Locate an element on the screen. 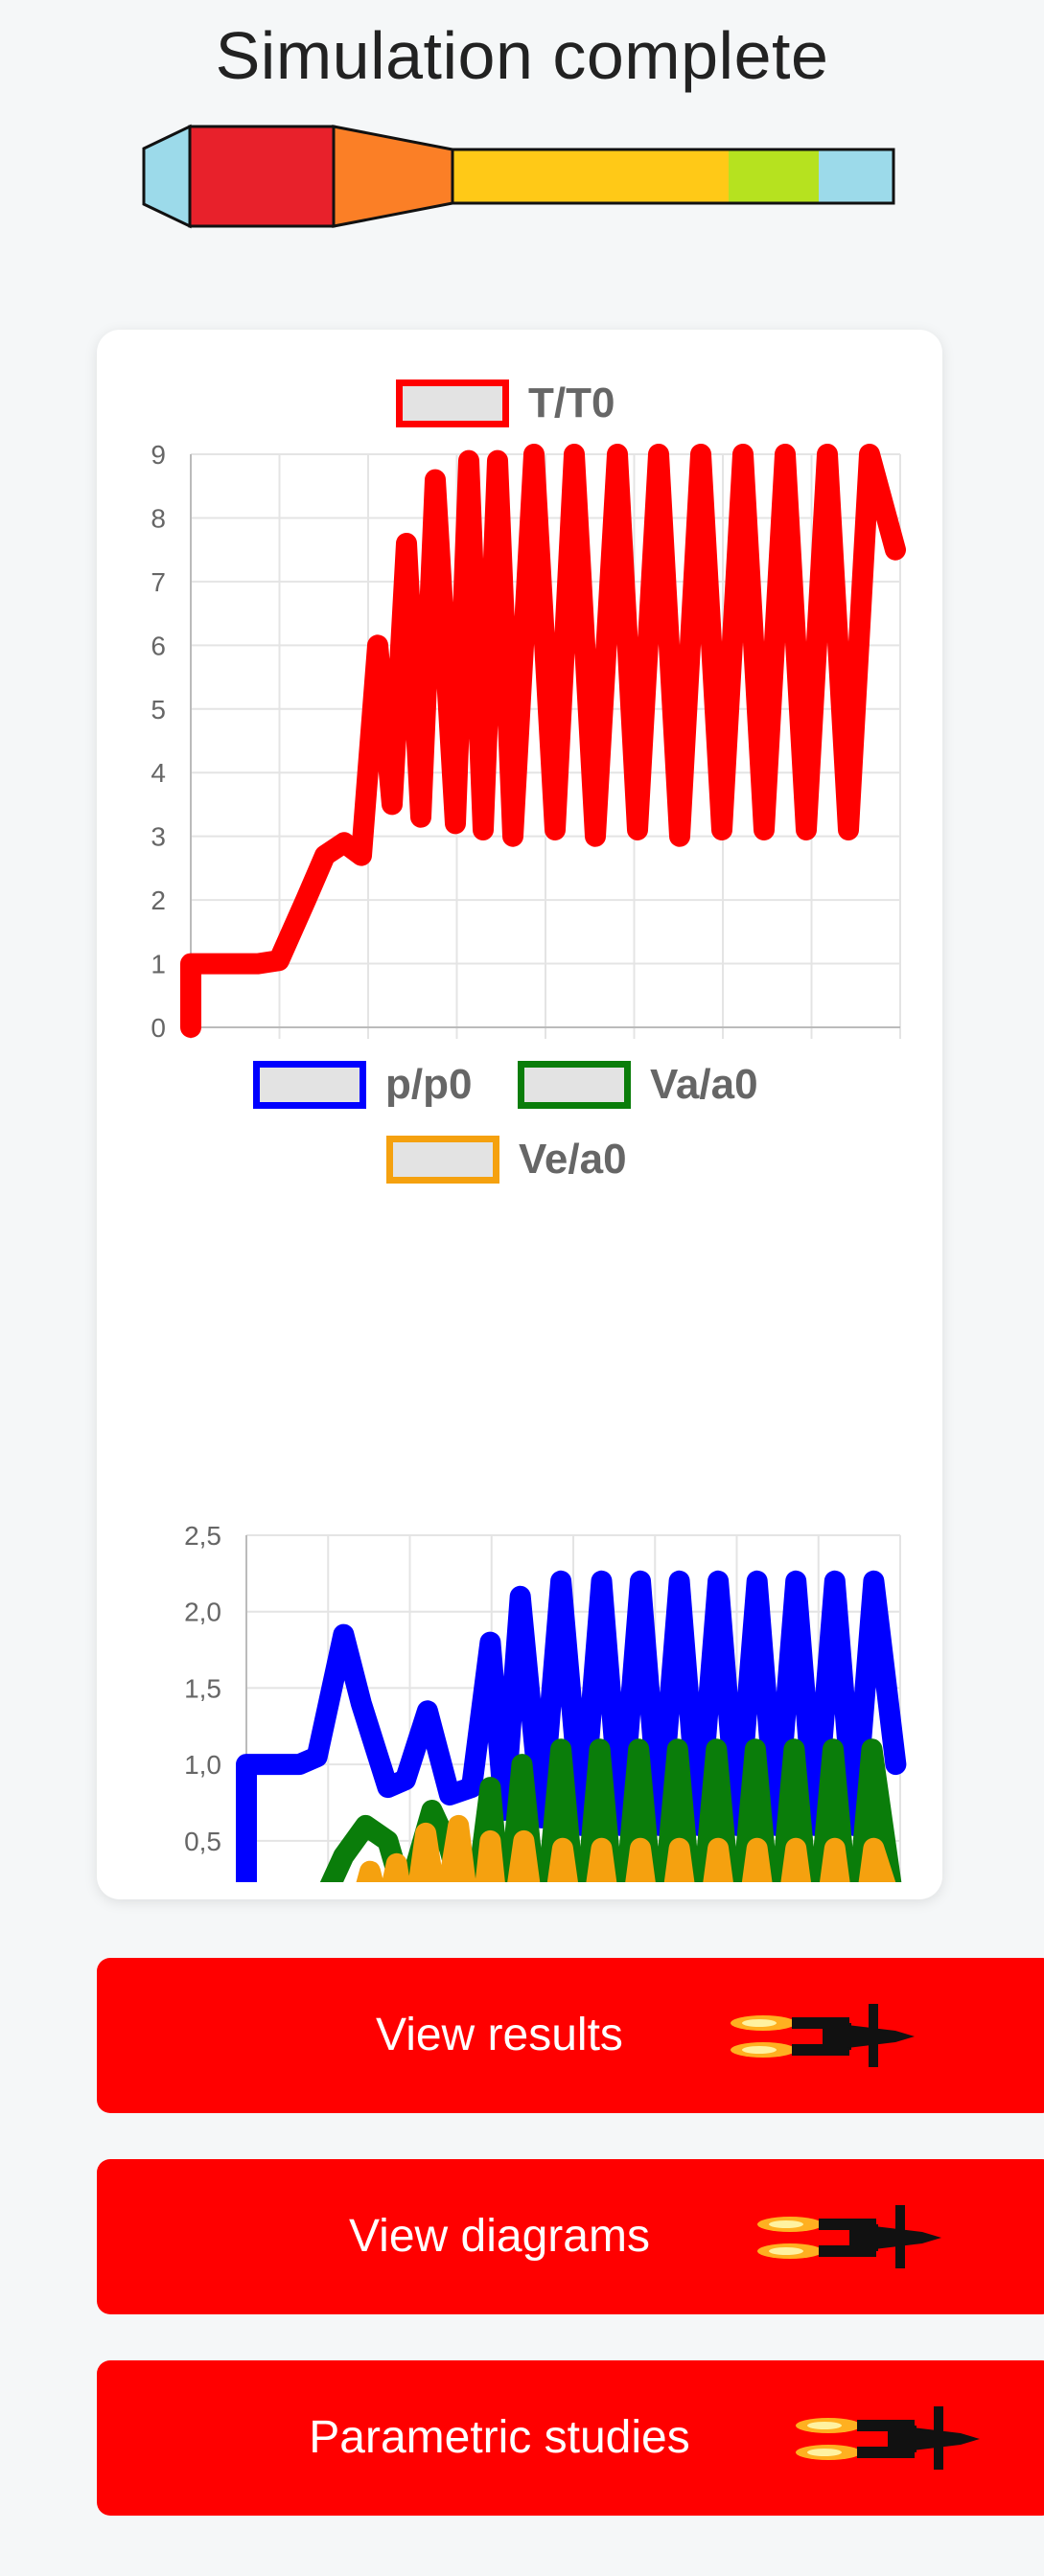  series-line-p-p0 is located at coordinates (572, 1726).